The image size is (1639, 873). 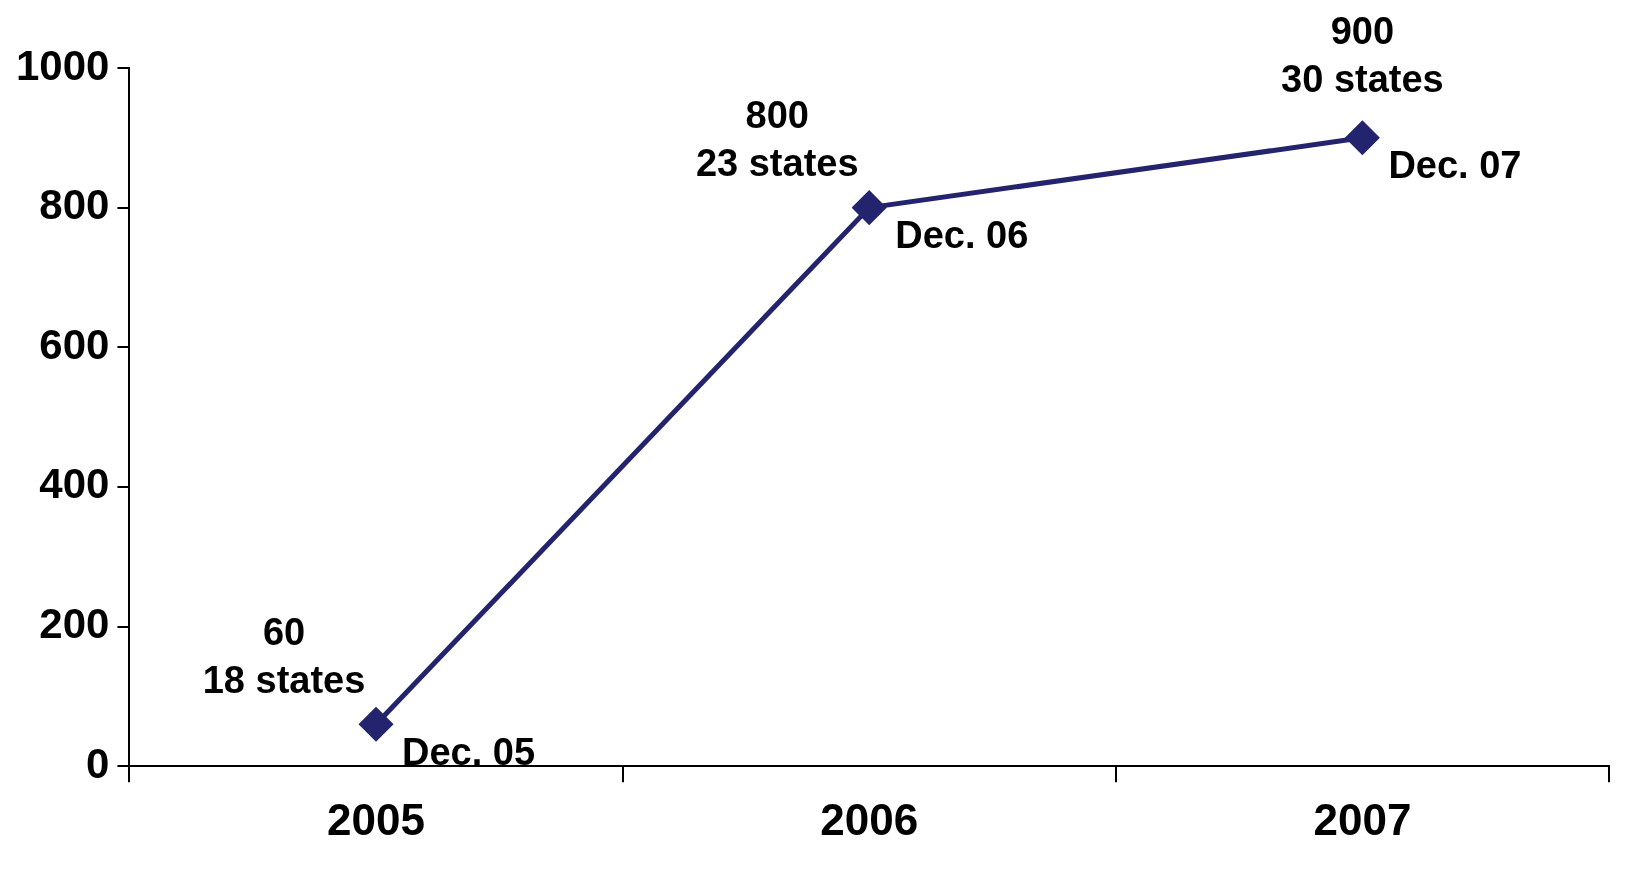 I want to click on data-label: 900, so click(x=1362, y=31).